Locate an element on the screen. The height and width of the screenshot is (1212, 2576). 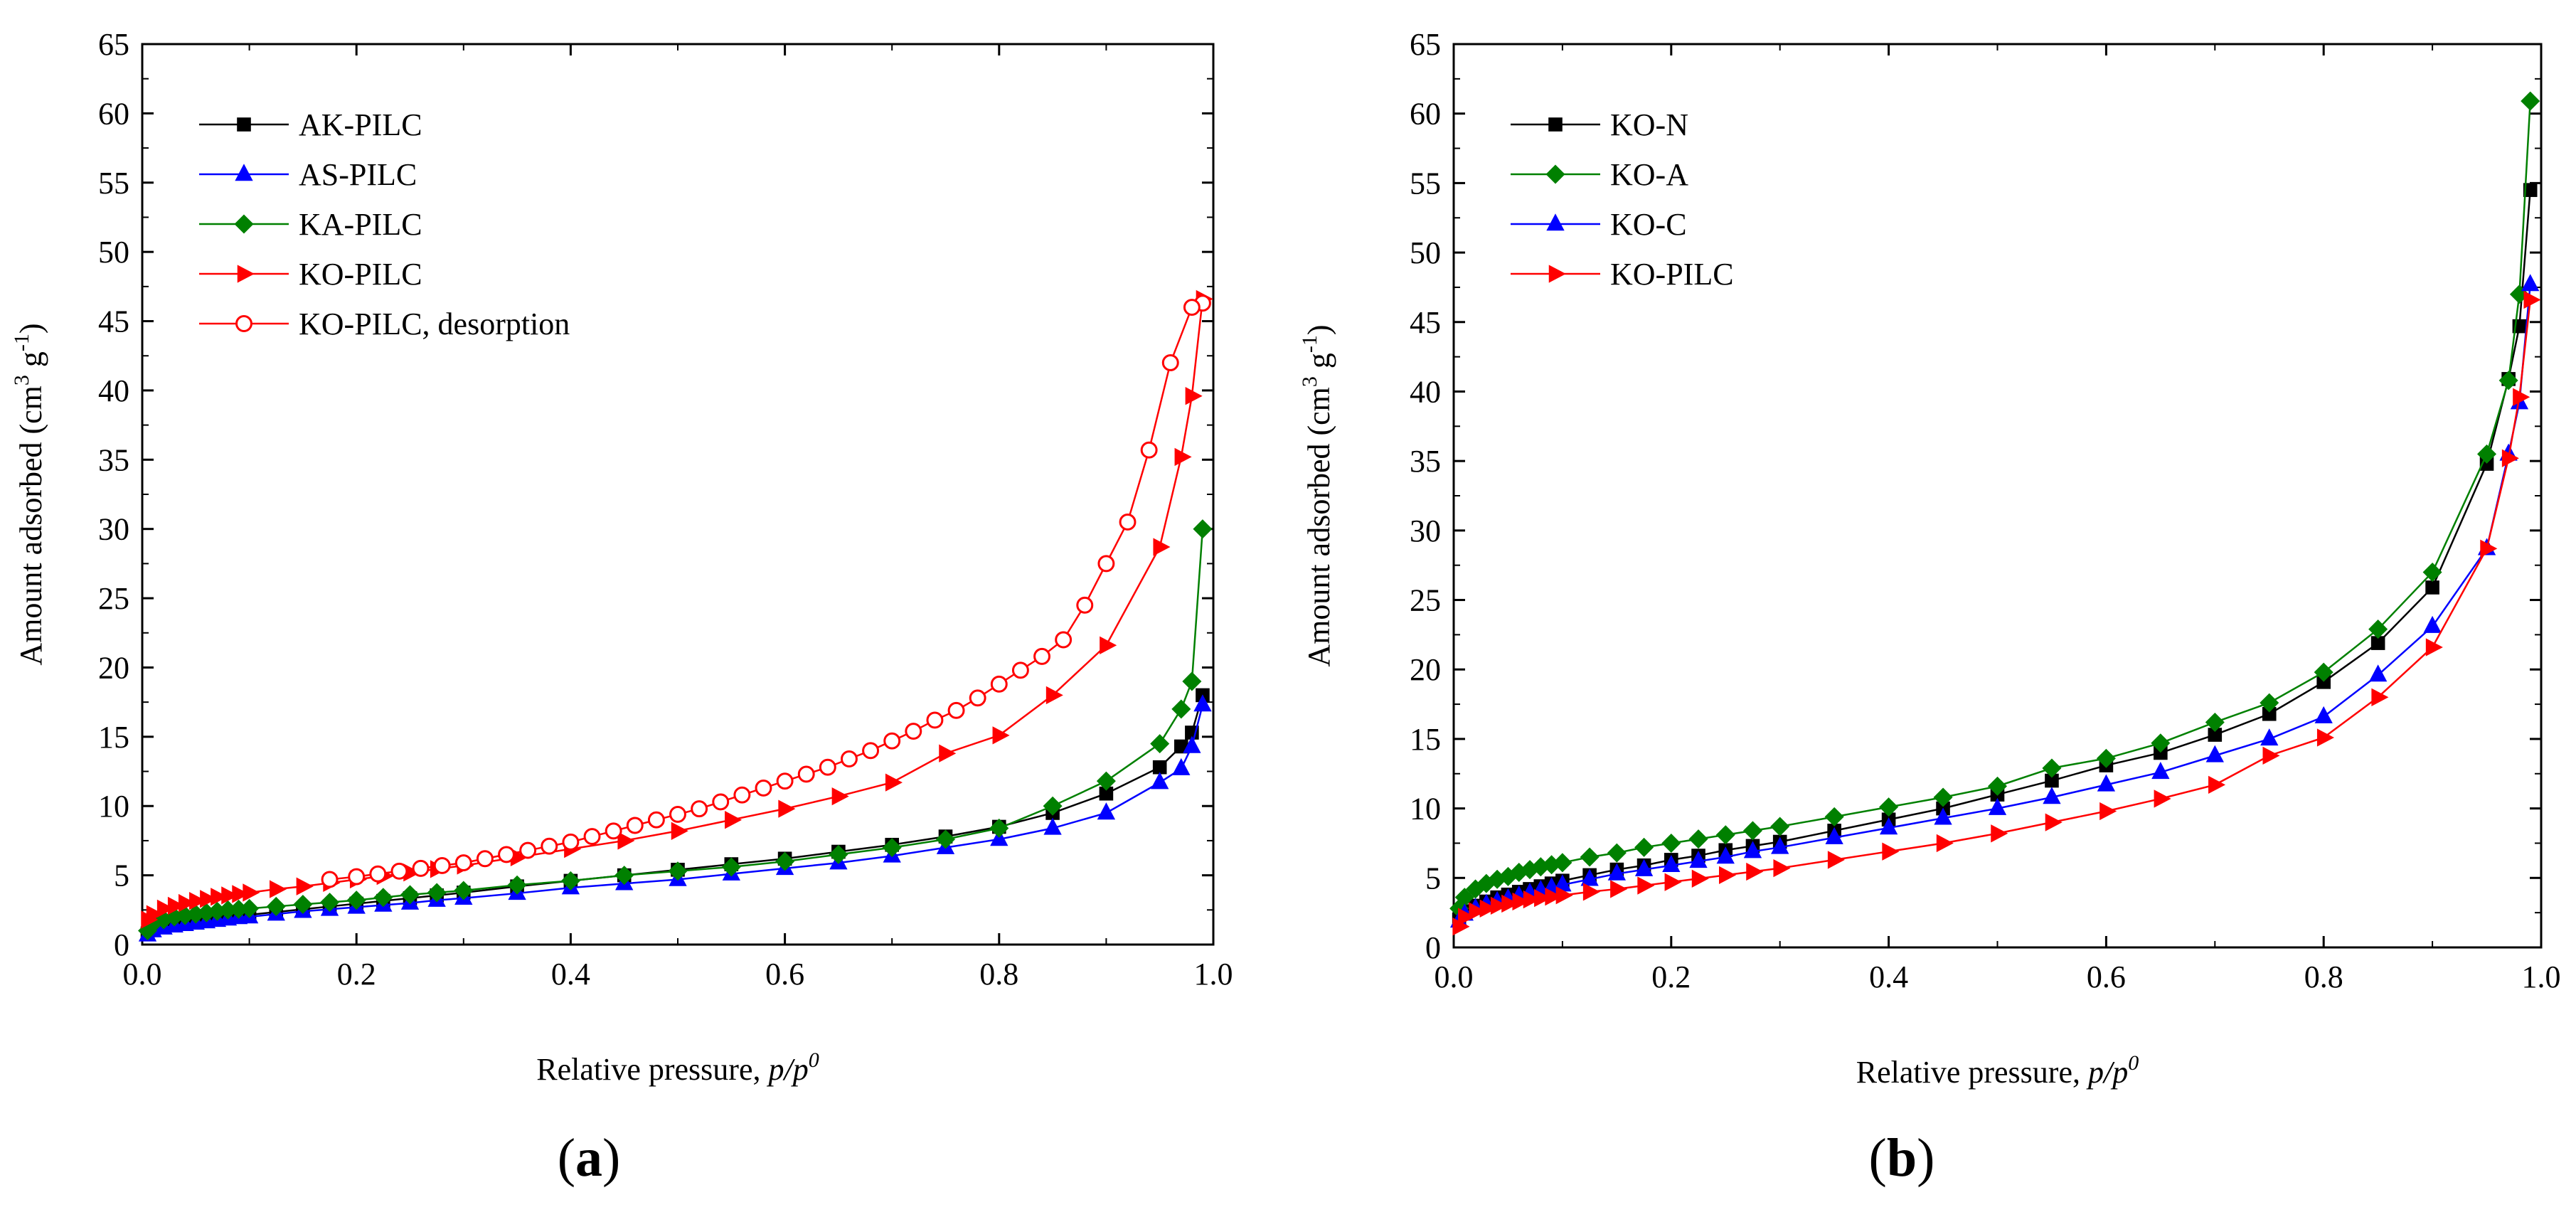
legend-label: KA-PILC is located at coordinates (360, 225).